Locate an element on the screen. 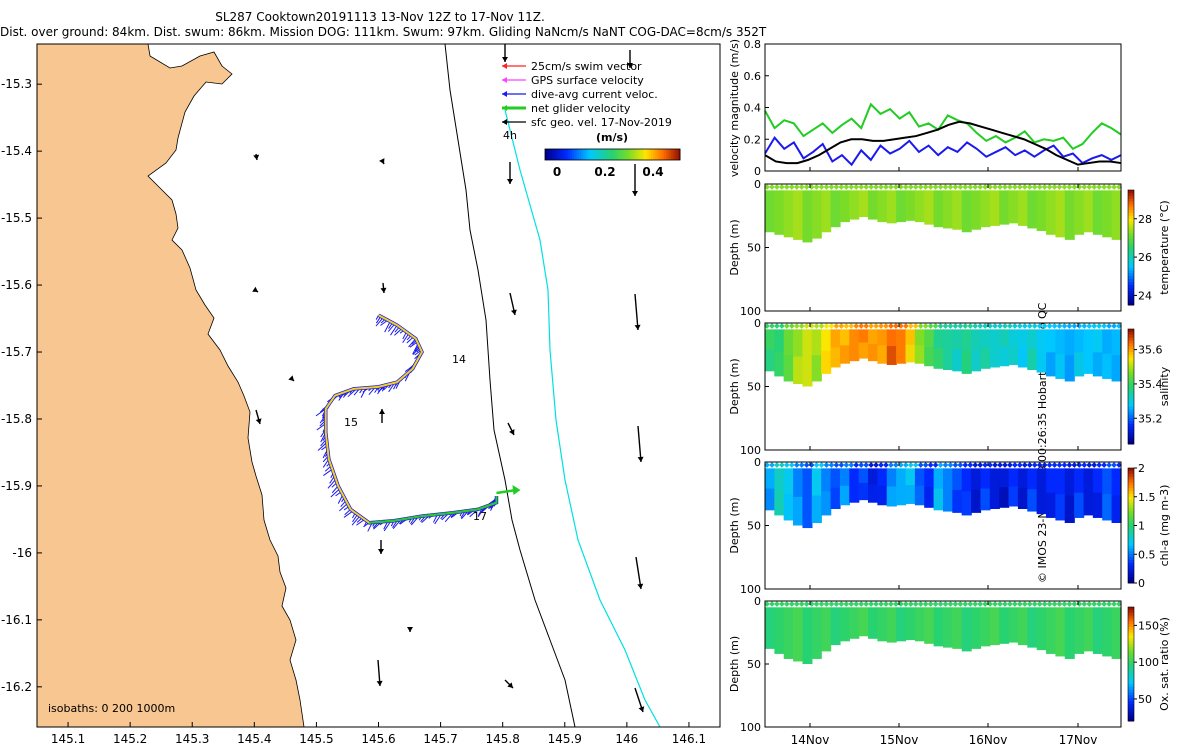  day-label-17: 17 is located at coordinates (480, 516).